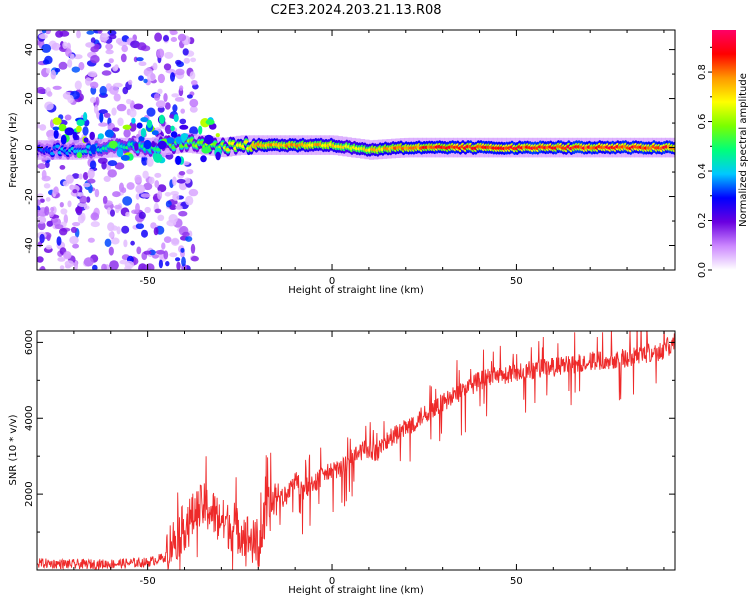  What do you see at coordinates (516, 581) in the screenshot?
I see `snr-x-tick-label: 50` at bounding box center [516, 581].